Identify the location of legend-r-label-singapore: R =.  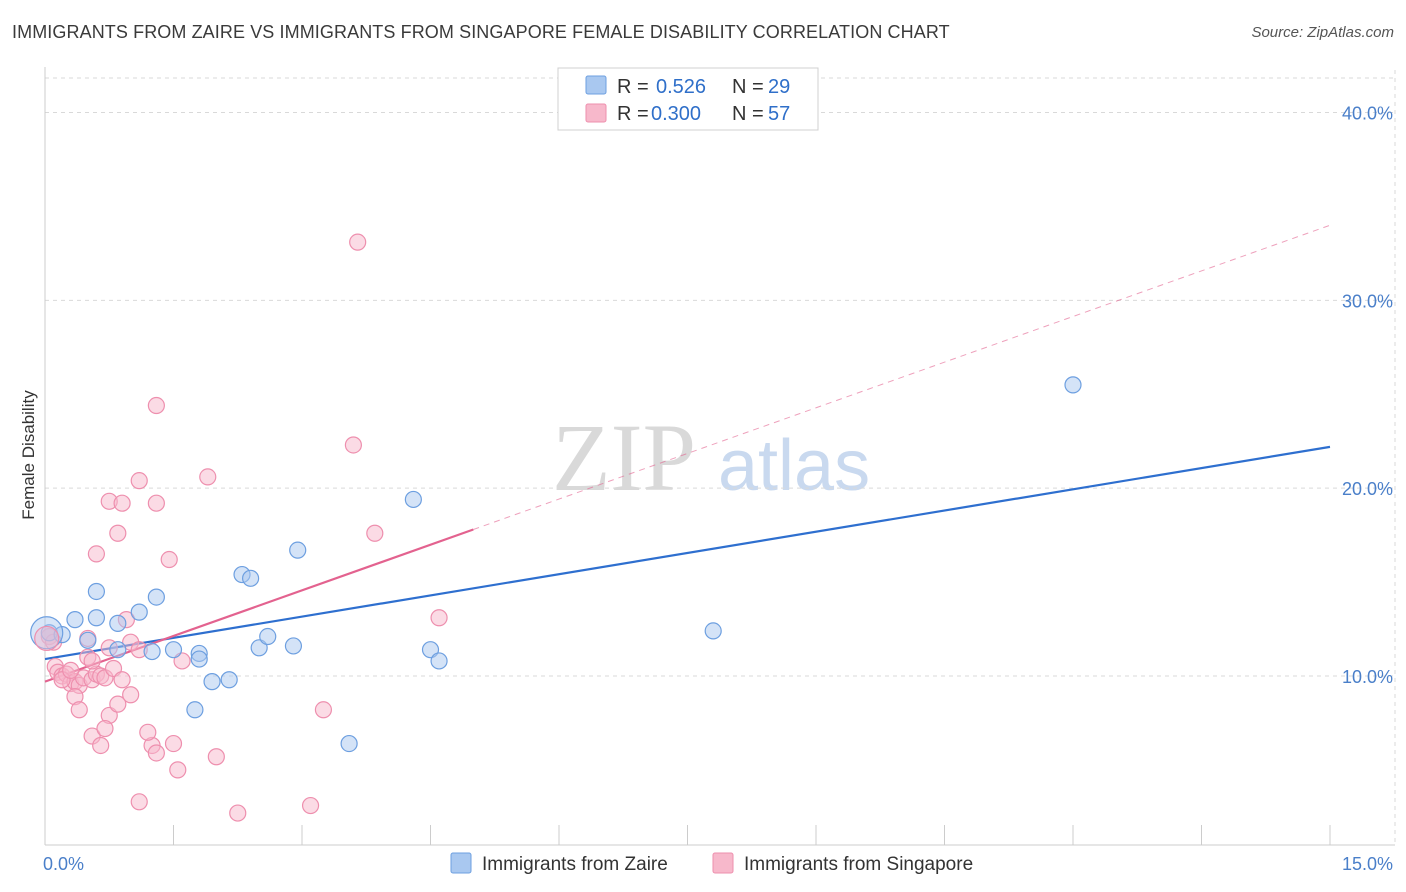
(633, 114).